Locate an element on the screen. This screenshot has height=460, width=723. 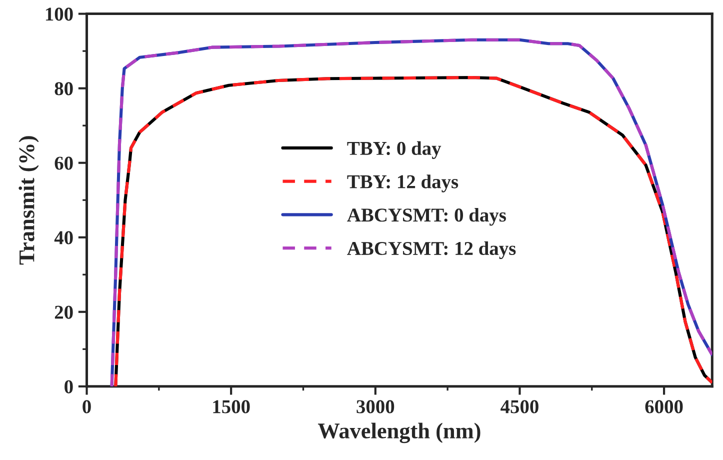
y-tick-label: 100 is located at coordinates (59, 14).